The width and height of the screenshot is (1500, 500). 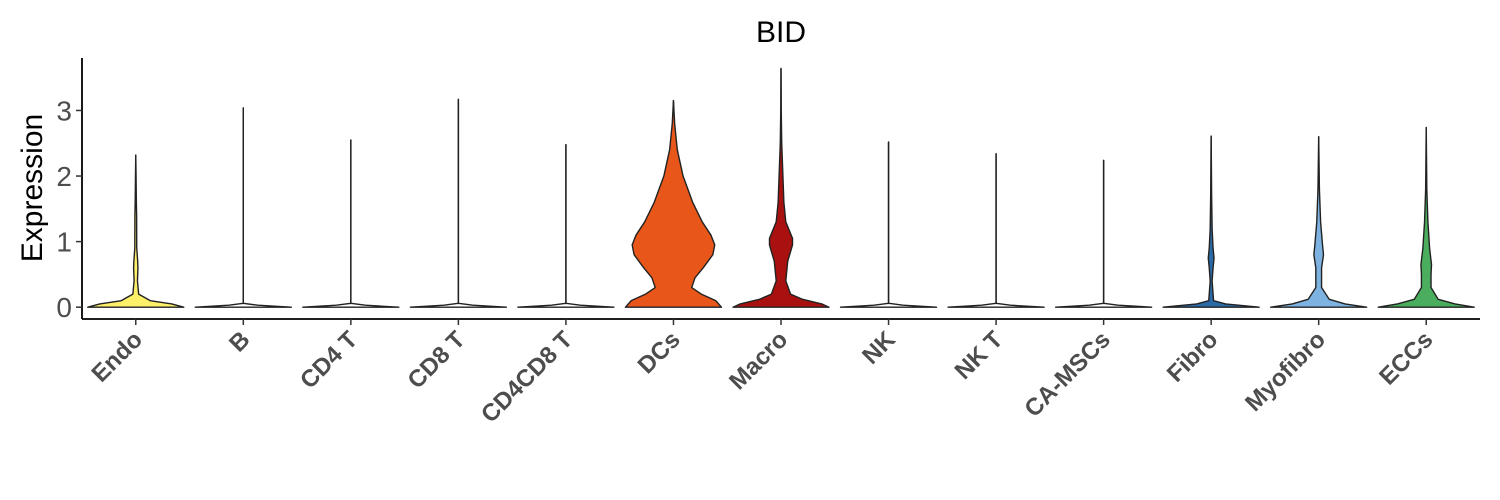 What do you see at coordinates (1211, 221) in the screenshot?
I see `violin-fibro` at bounding box center [1211, 221].